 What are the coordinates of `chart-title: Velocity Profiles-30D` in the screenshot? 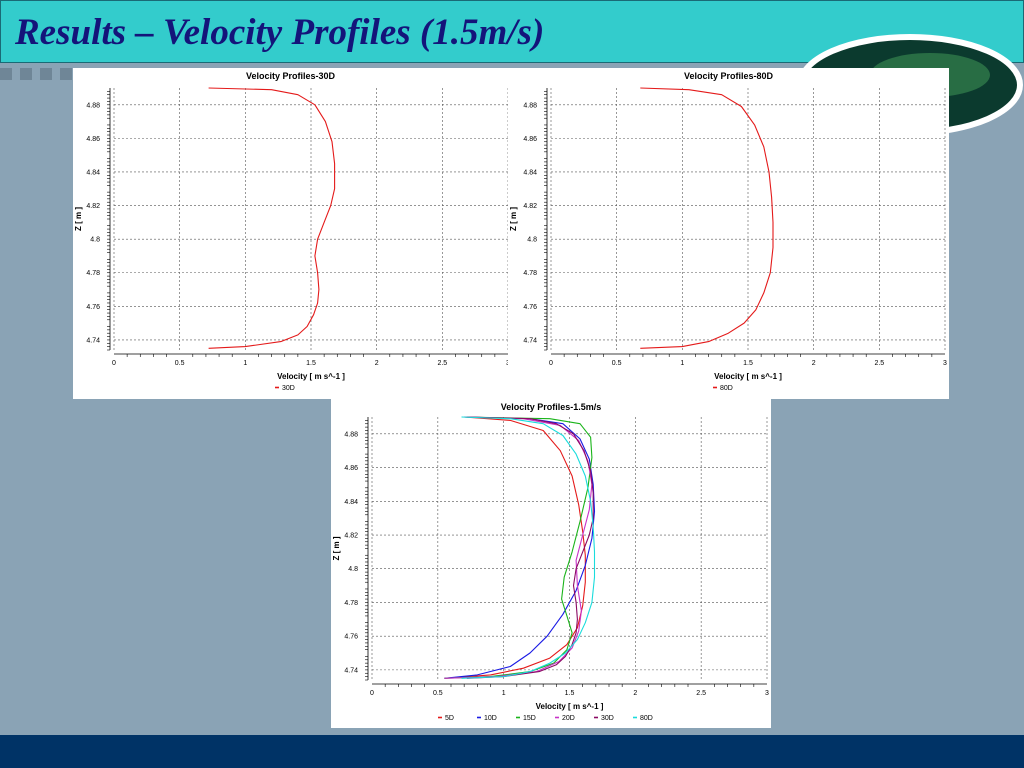 It's located at (291, 76).